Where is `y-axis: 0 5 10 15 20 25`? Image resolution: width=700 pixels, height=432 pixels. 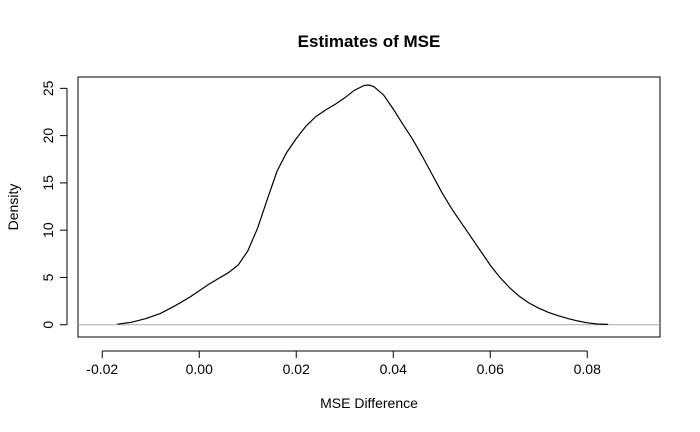 y-axis: 0 5 10 15 20 25 is located at coordinates (54, 204).